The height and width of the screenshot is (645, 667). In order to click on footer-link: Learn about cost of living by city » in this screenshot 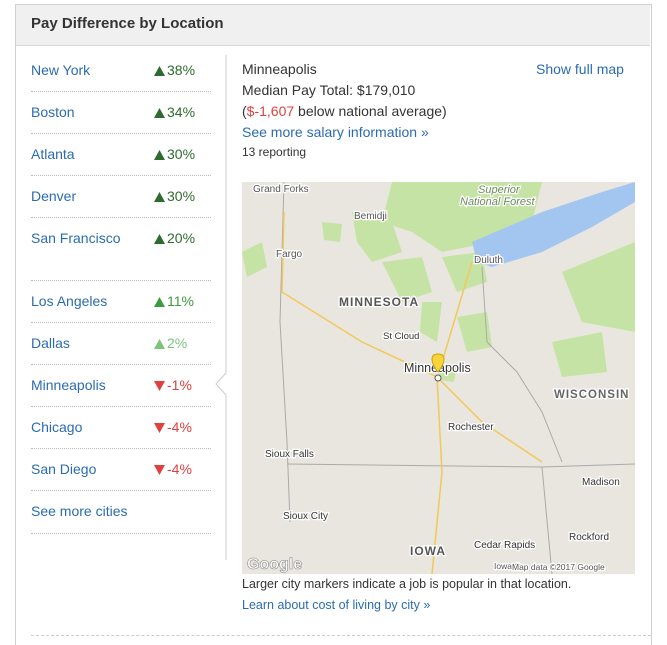, I will do `click(336, 605)`.